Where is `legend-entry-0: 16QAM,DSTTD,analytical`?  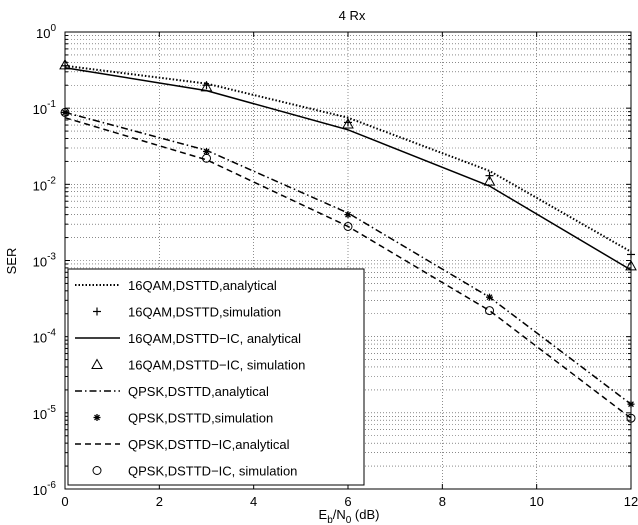
legend-entry-0: 16QAM,DSTTD,analytical is located at coordinates (176, 285).